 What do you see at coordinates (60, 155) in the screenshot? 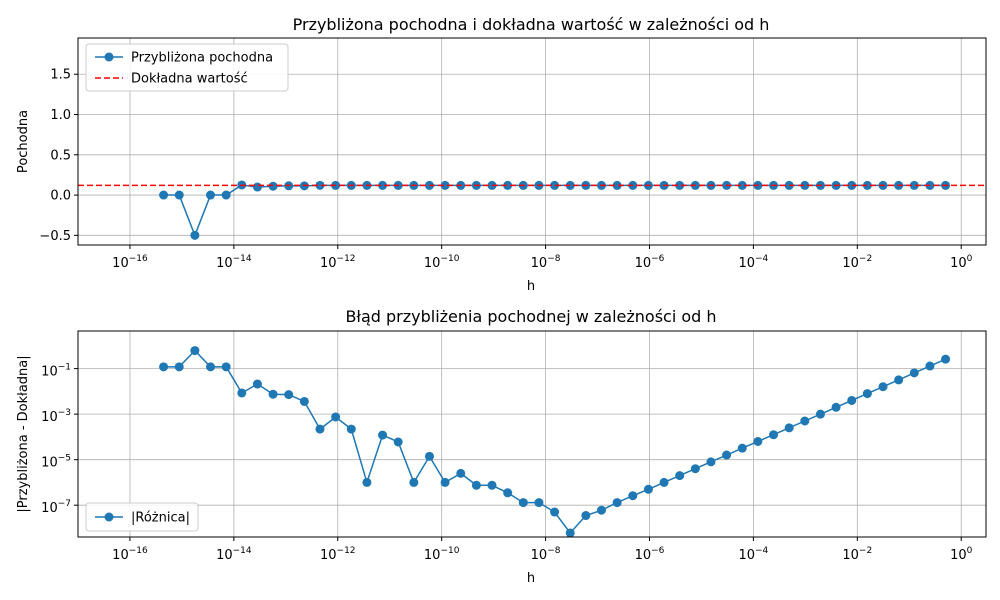
I see `y-tick-label: 0.5` at bounding box center [60, 155].